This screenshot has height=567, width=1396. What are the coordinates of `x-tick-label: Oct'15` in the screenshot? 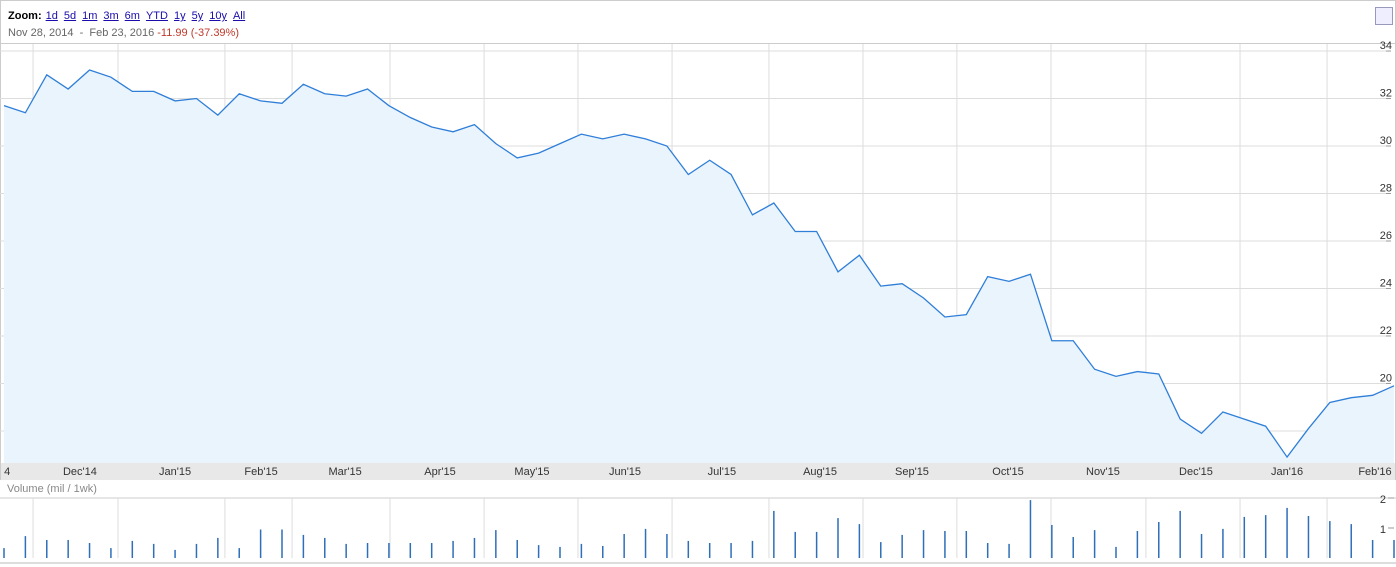 It's located at (1007, 472).